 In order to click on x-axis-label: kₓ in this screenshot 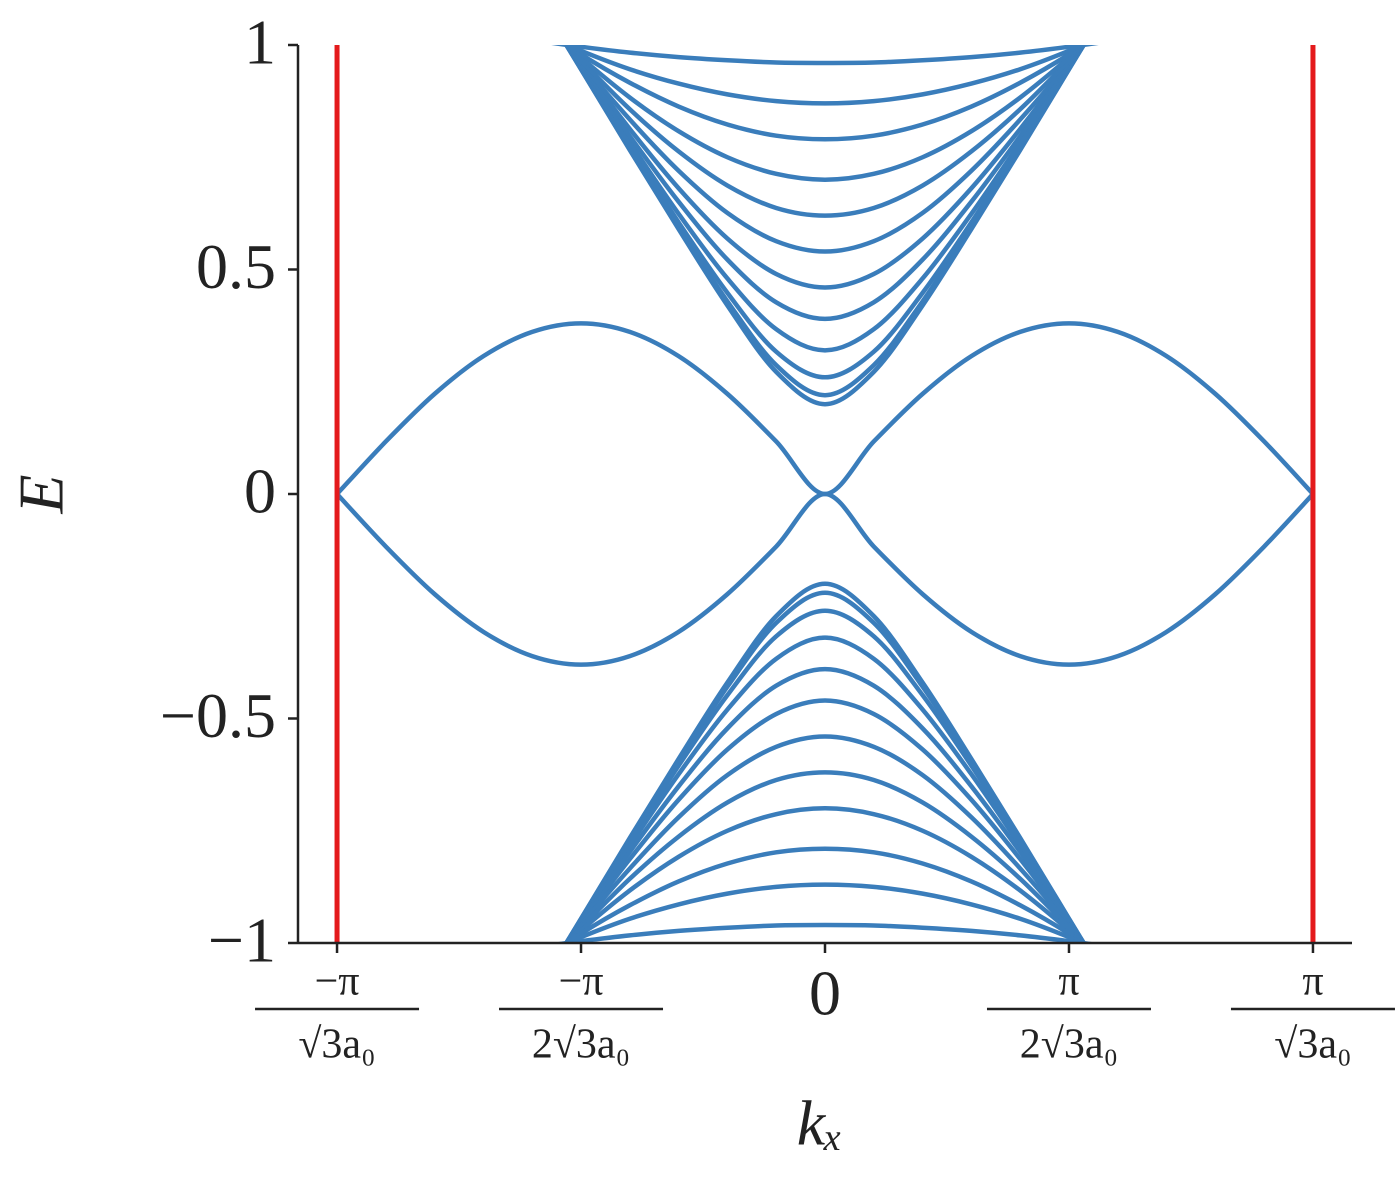, I will do `click(820, 1123)`.